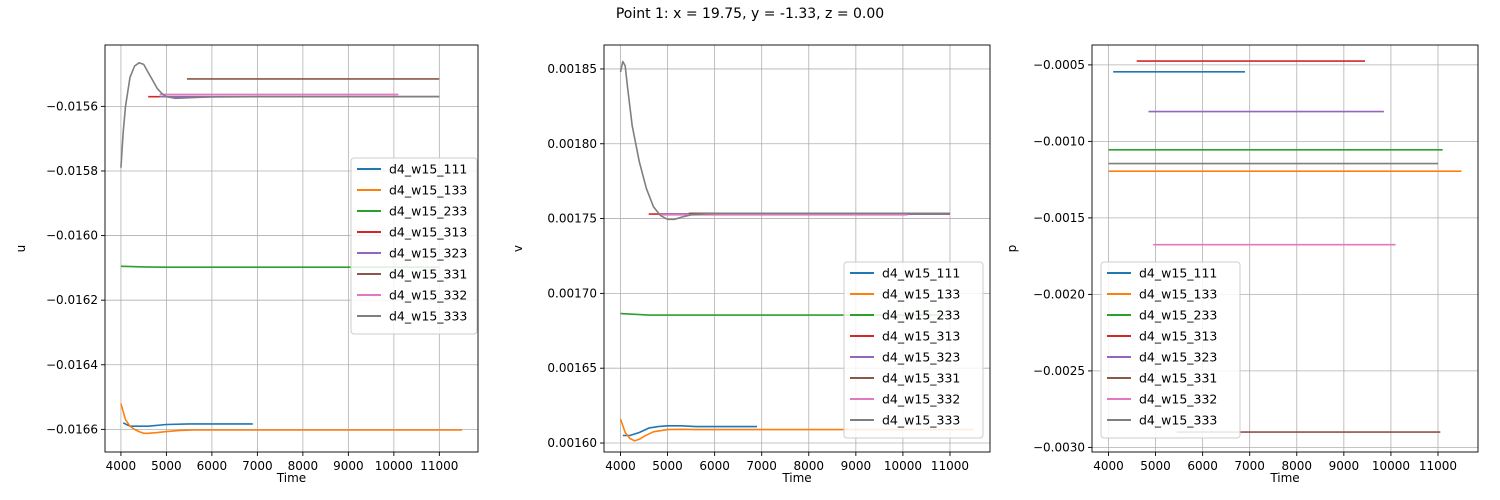  I want to click on y-tick-label: −0.0030, so click(1059, 447).